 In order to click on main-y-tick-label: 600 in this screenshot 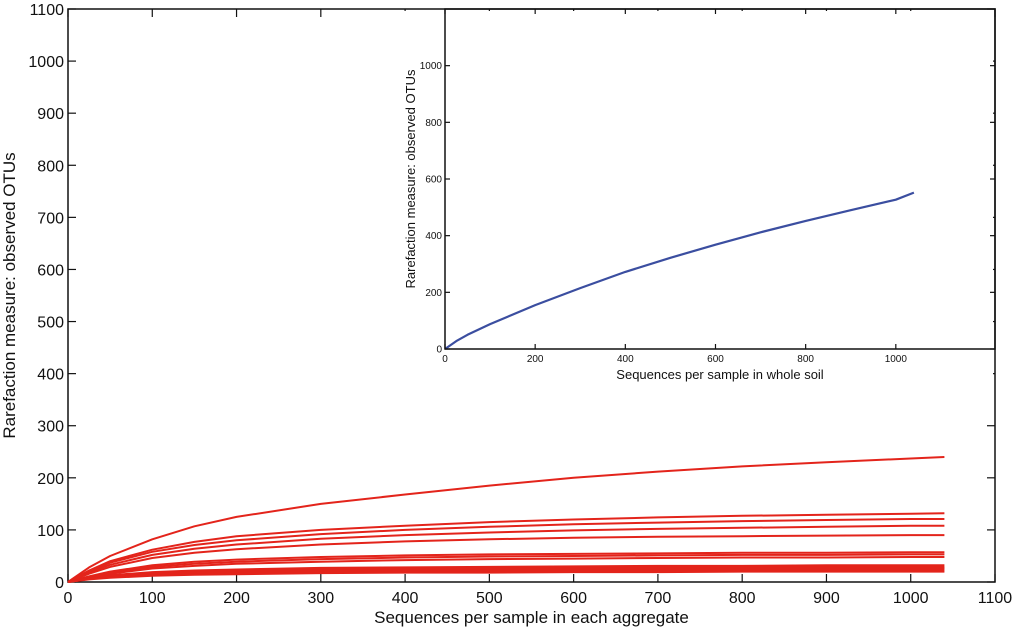, I will do `click(50, 270)`.